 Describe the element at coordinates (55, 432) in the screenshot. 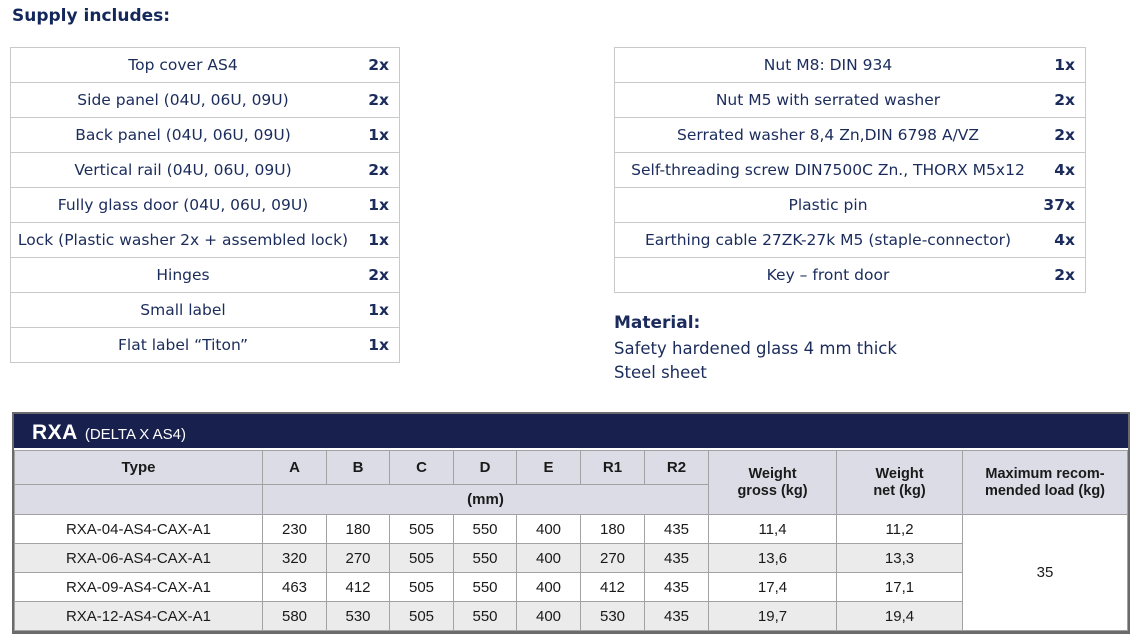

I see `spec-series-name: RXA` at that location.